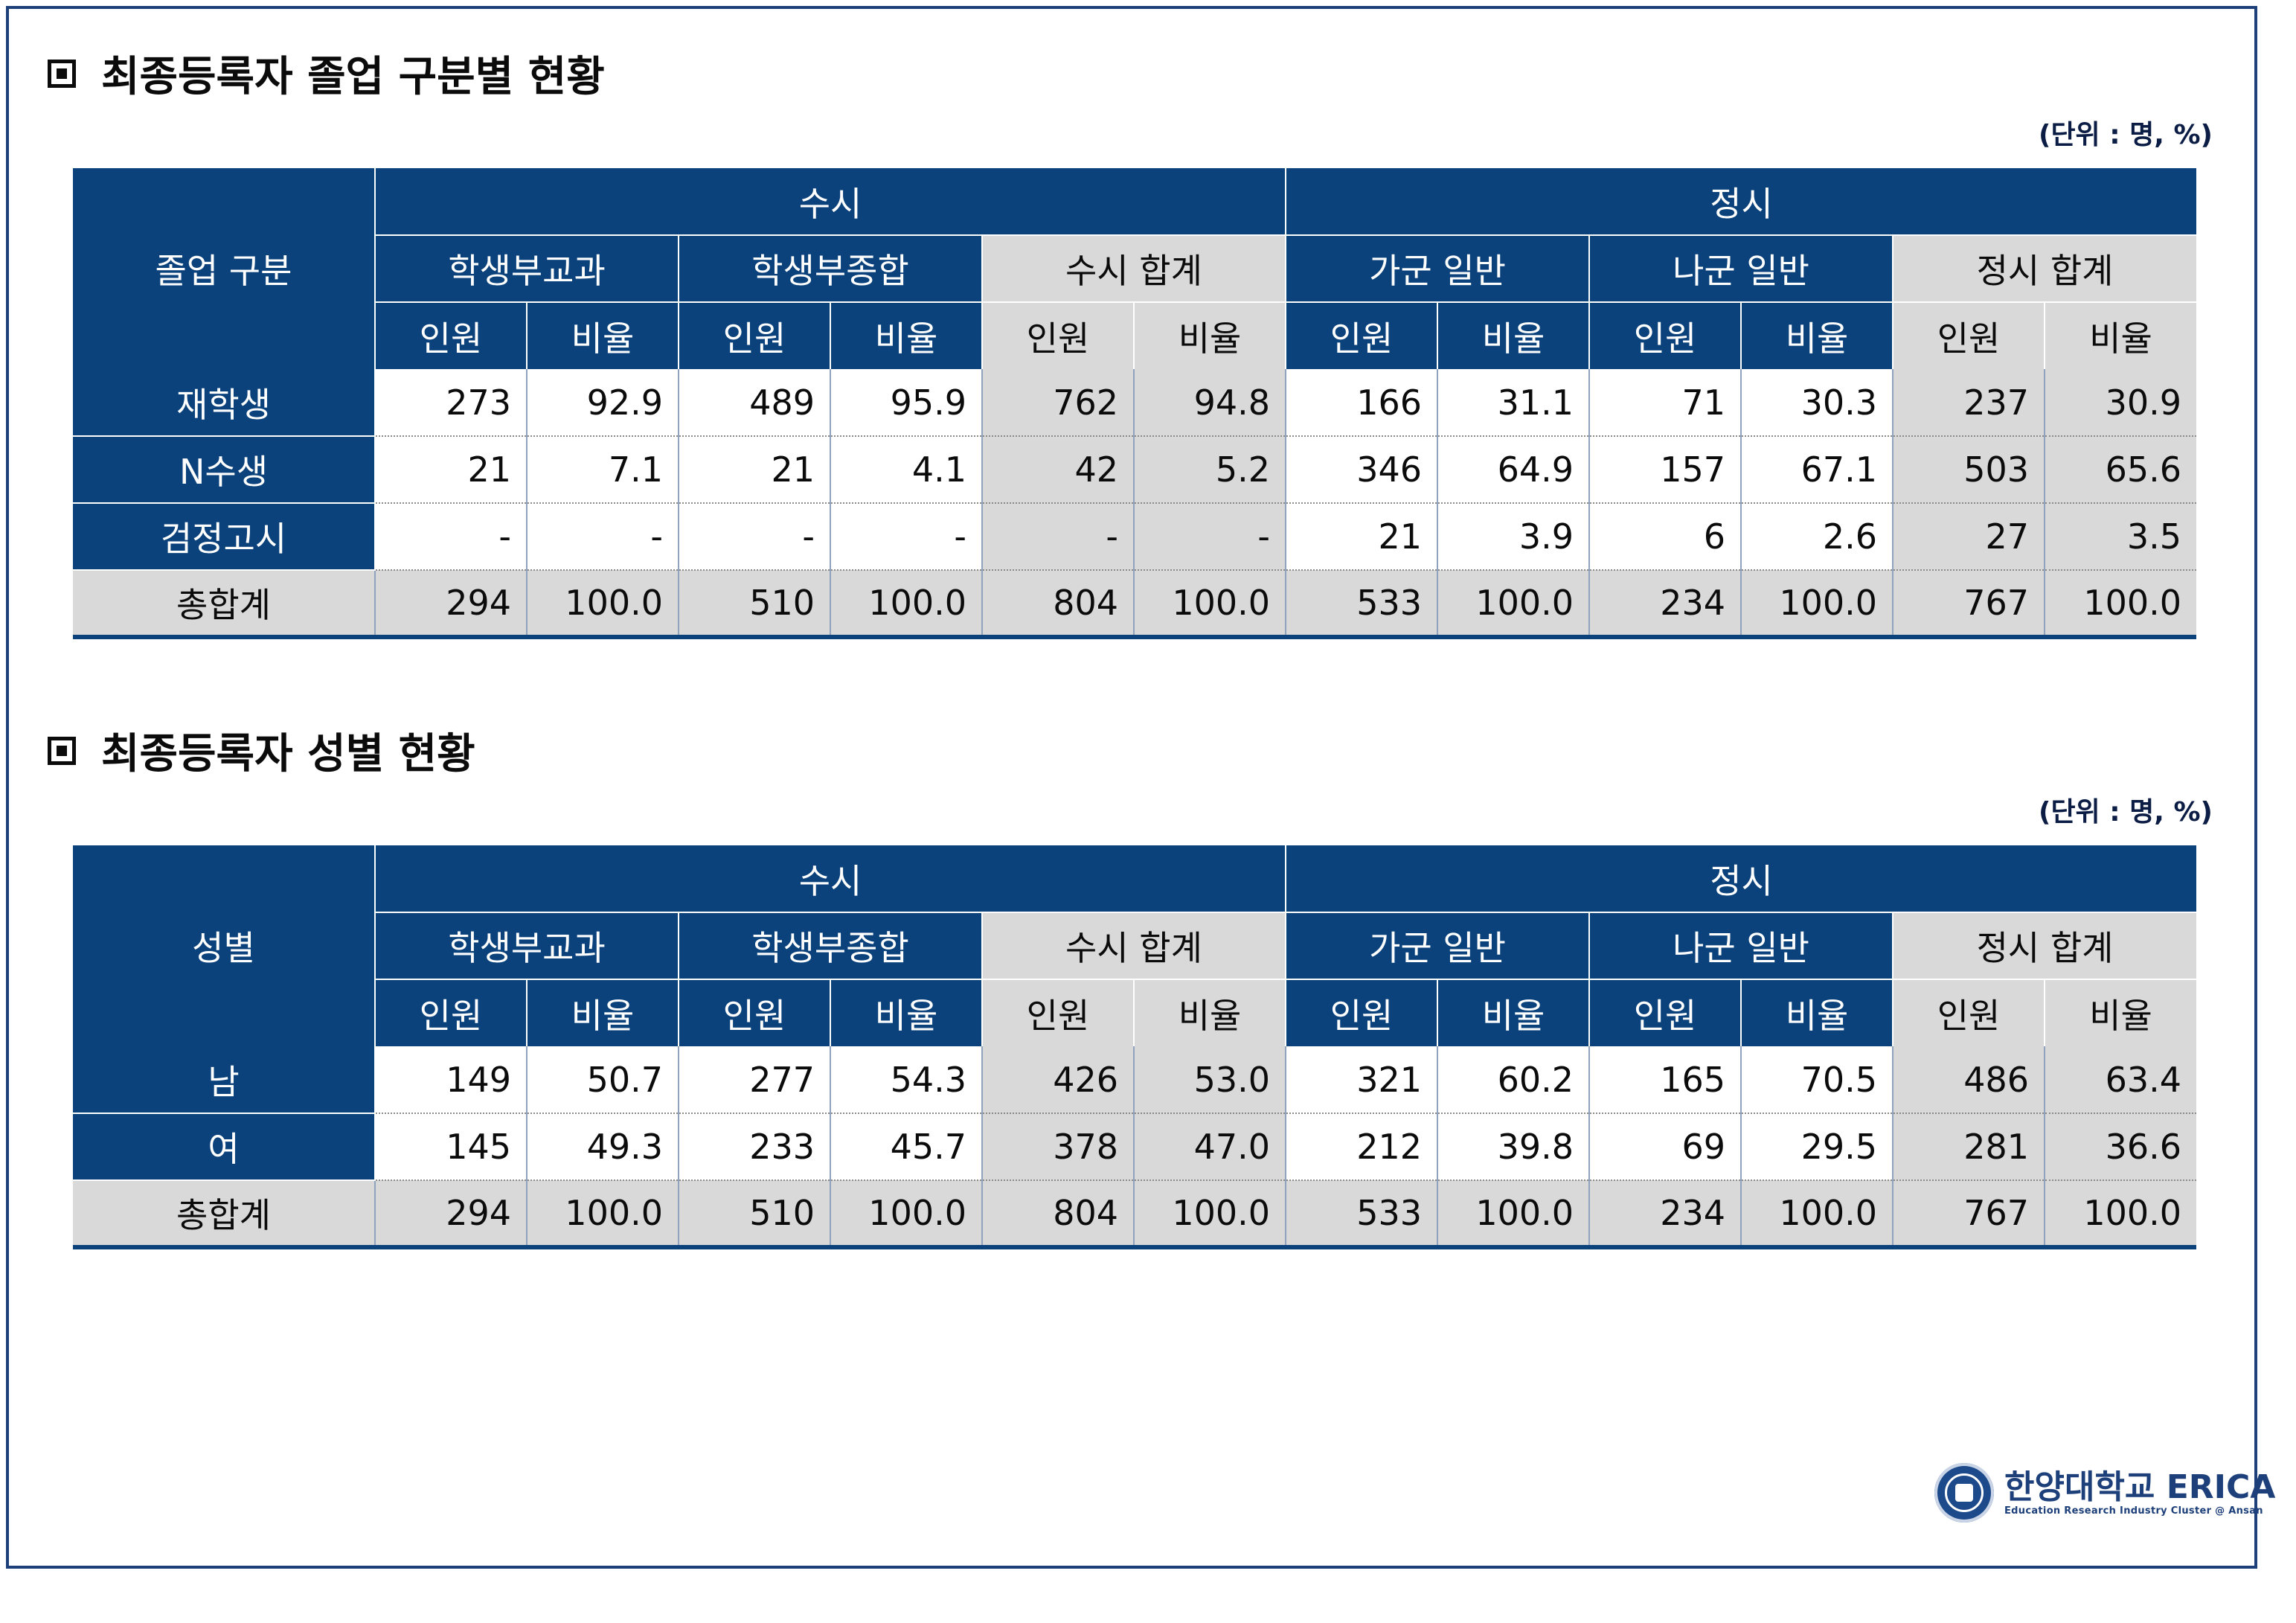 Image resolution: width=2296 pixels, height=1623 pixels. What do you see at coordinates (224, 1214) in the screenshot?
I see `total-label: 총합계` at bounding box center [224, 1214].